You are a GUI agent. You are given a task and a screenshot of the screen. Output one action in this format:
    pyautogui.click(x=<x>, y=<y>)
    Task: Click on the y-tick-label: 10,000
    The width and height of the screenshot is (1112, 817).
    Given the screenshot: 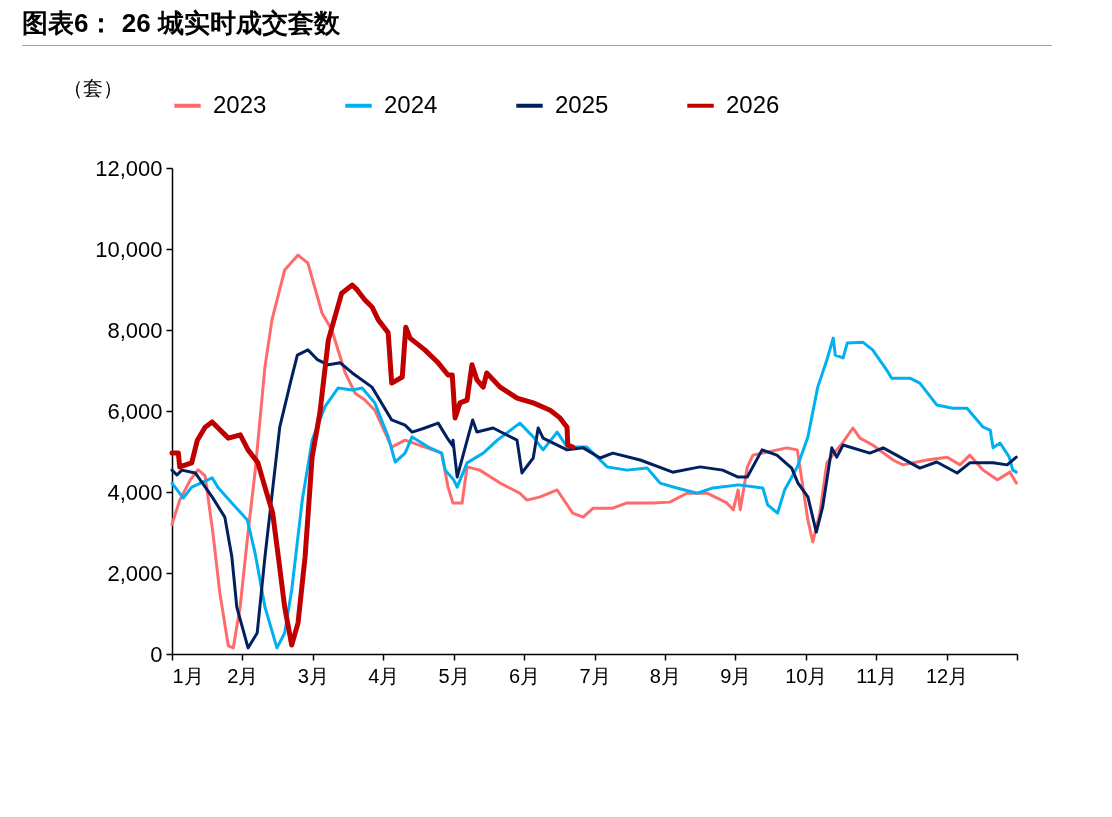 What is the action you would take?
    pyautogui.click(x=129, y=249)
    